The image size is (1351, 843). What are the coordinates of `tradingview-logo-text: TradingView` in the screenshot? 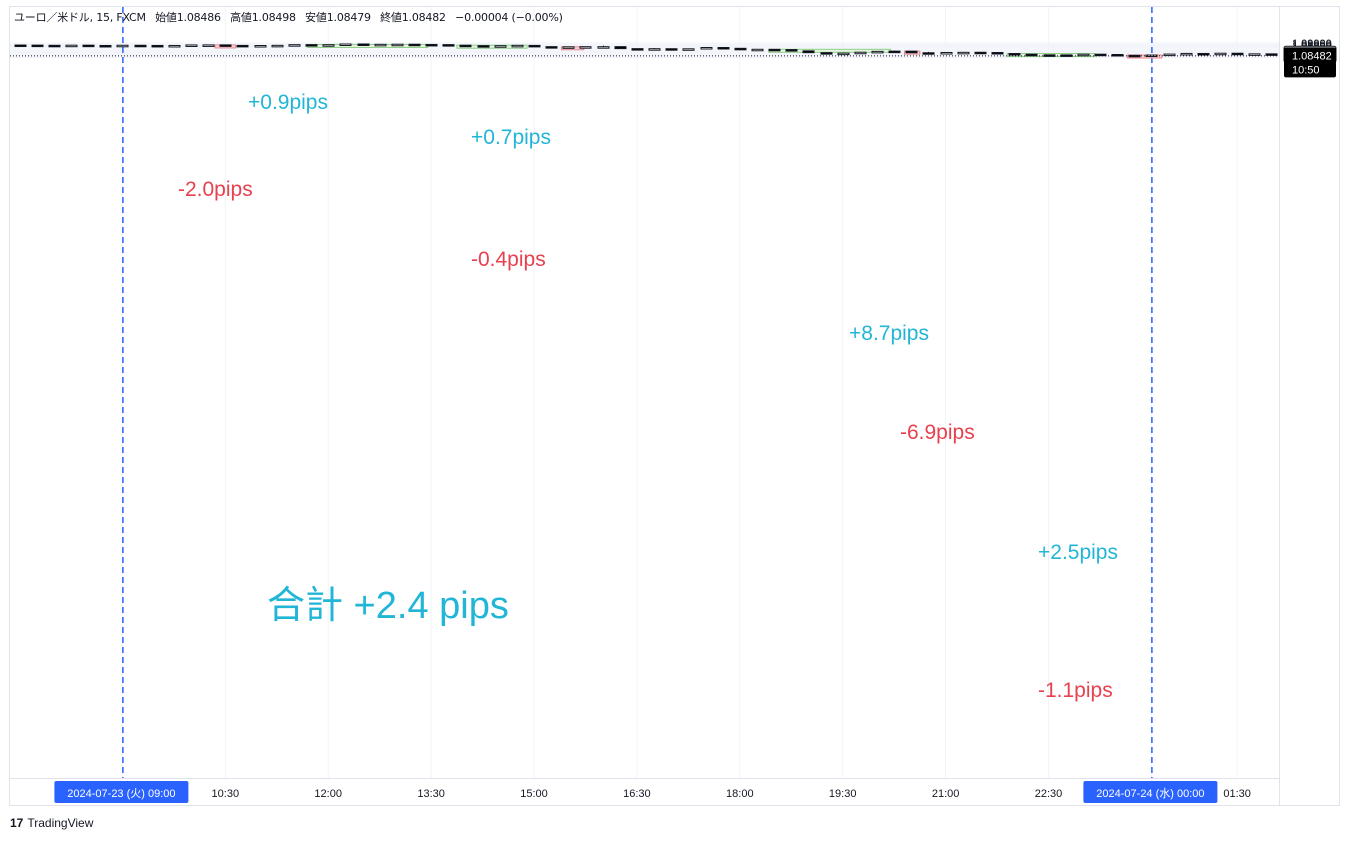 It's located at (60, 823).